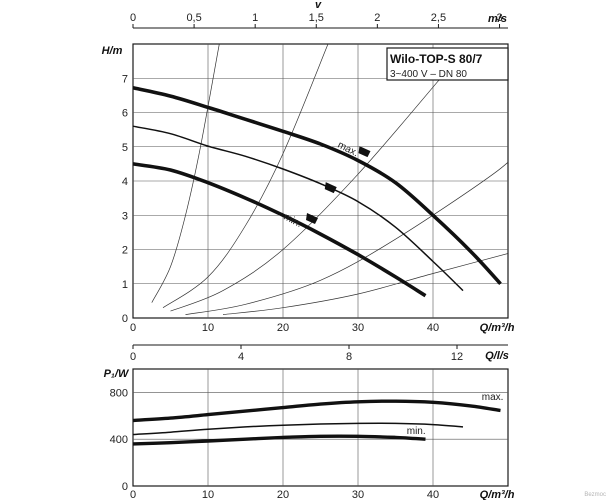 Image resolution: width=612 pixels, height=500 pixels. What do you see at coordinates (193, 18) in the screenshot?
I see `velocity-tick-label: 0,5` at bounding box center [193, 18].